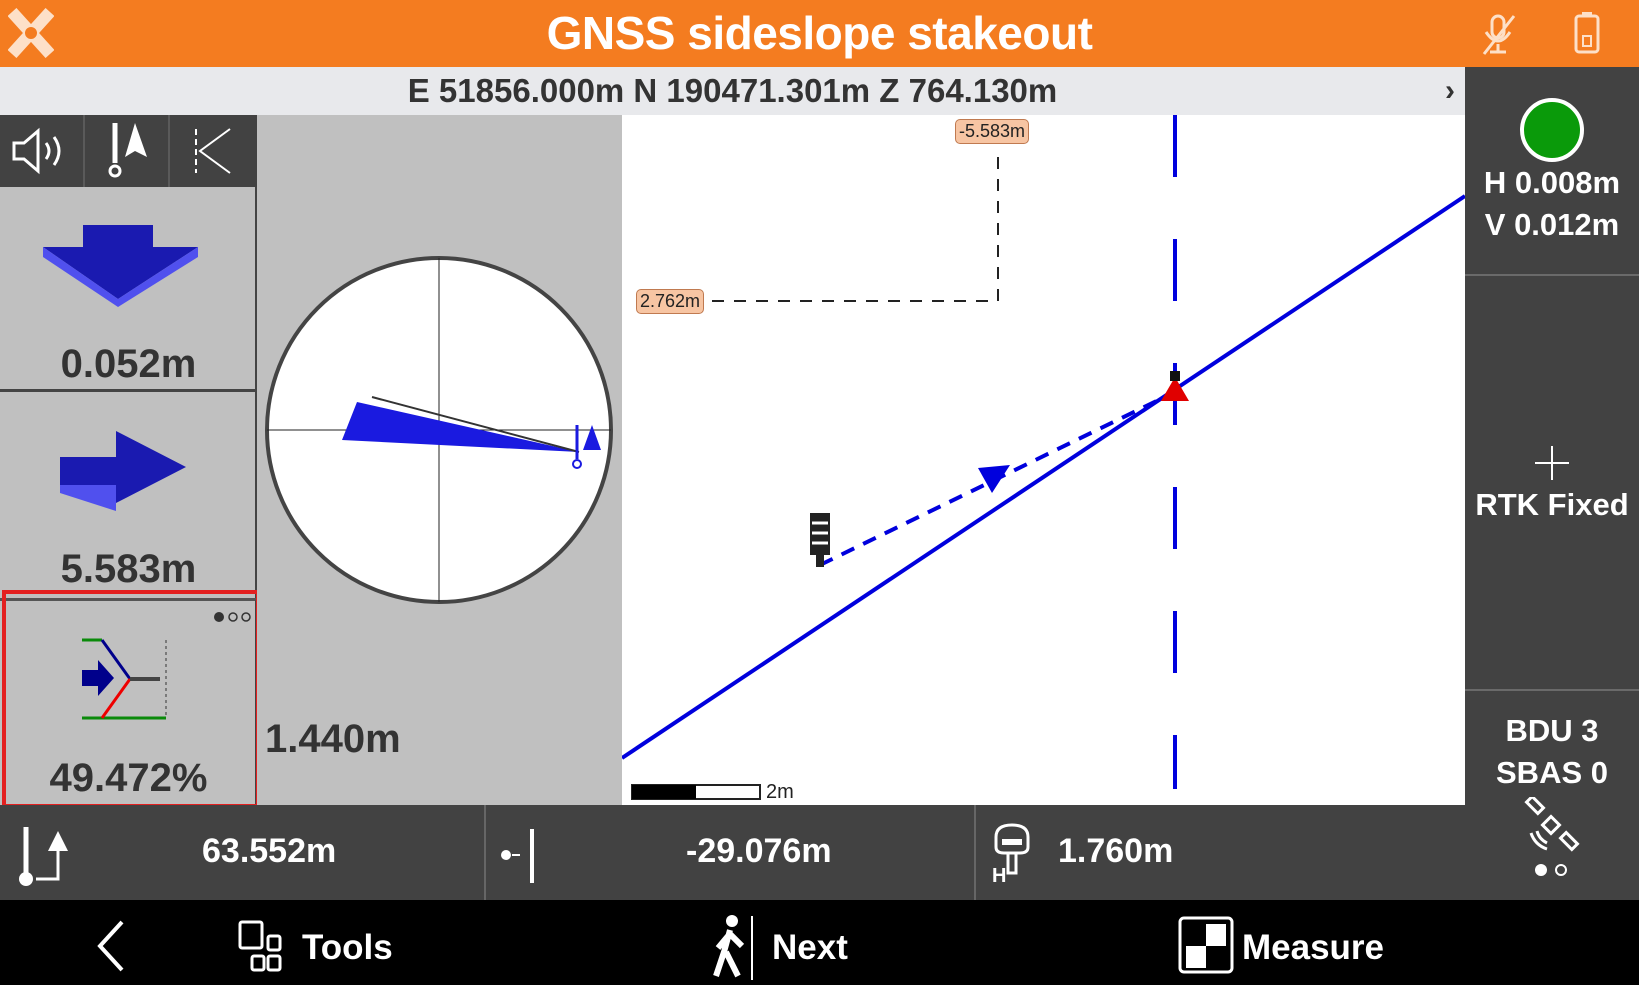  Describe the element at coordinates (1450, 90) in the screenshot. I see `chevron-right-icon: ›` at that location.